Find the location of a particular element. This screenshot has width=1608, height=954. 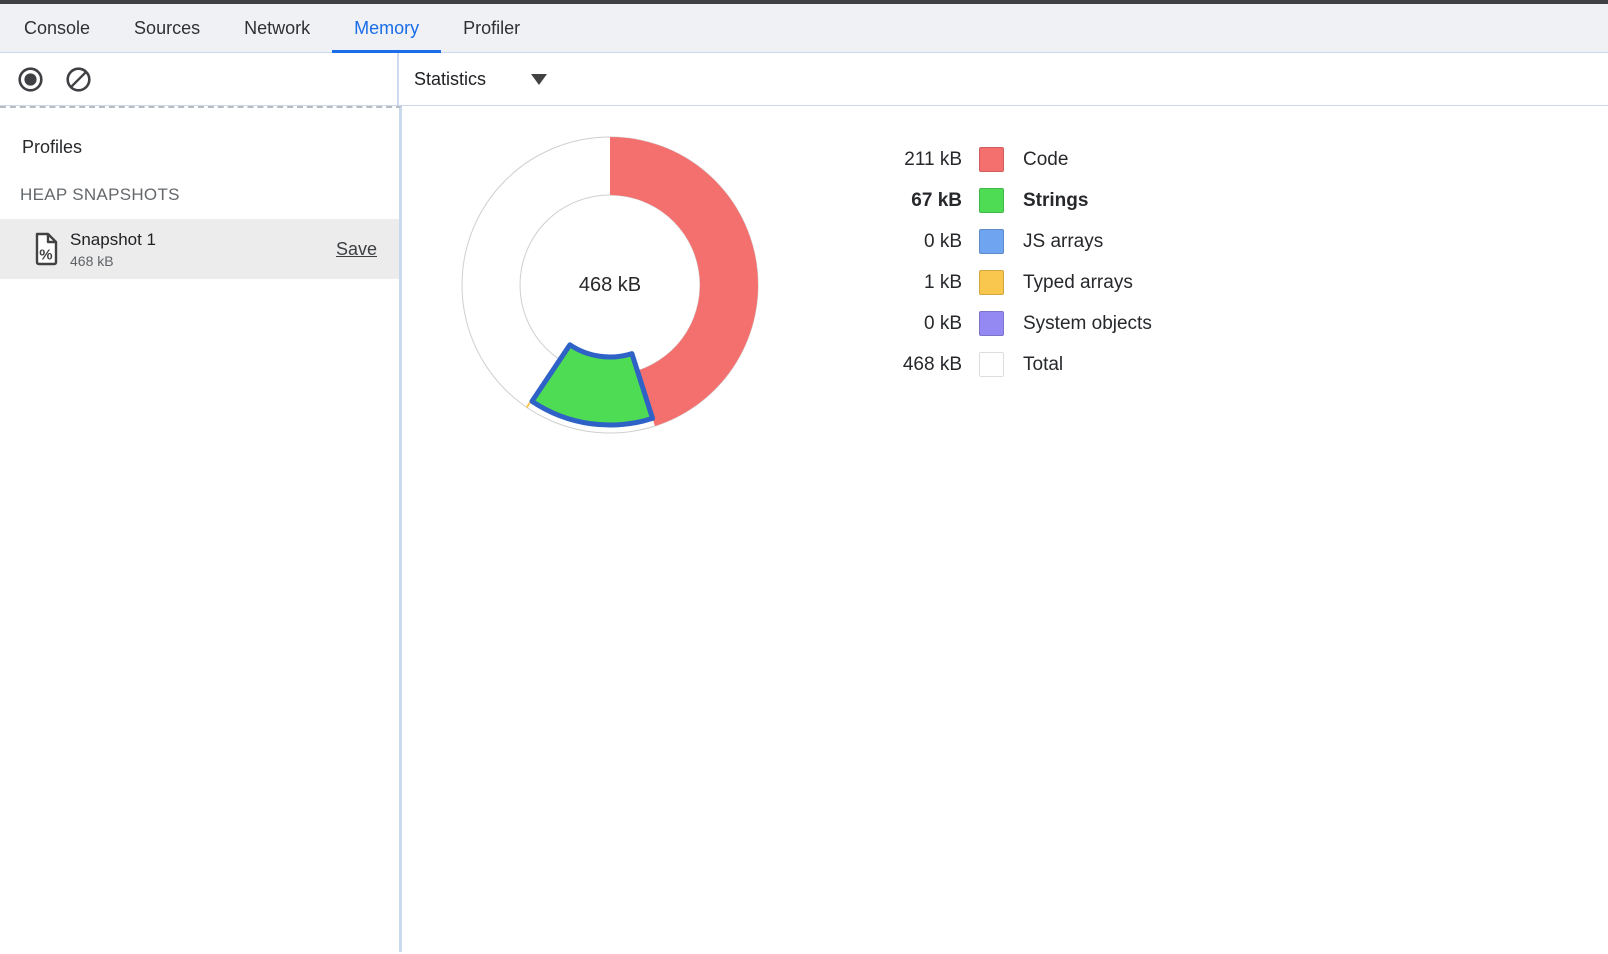

donut-chart-svg is located at coordinates (610, 285).